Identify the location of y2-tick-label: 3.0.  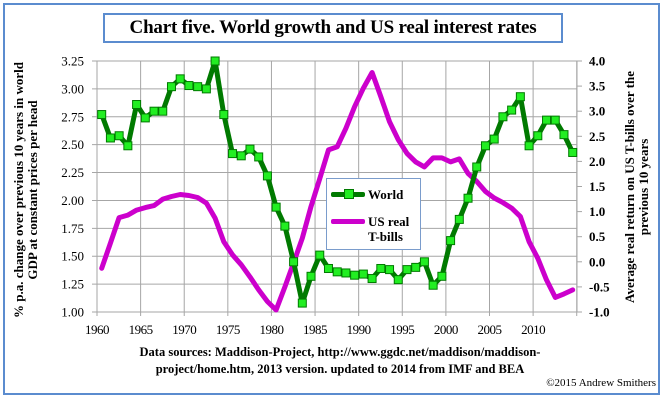
(597, 111).